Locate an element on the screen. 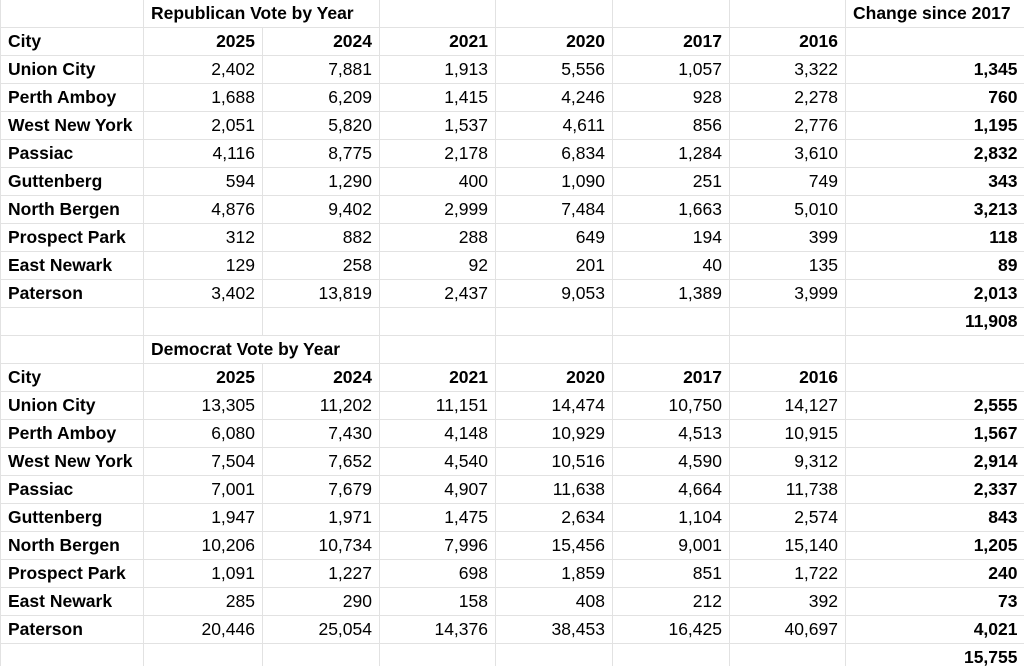 The height and width of the screenshot is (666, 1024). vote-count-cell: 7,484 is located at coordinates (554, 209).